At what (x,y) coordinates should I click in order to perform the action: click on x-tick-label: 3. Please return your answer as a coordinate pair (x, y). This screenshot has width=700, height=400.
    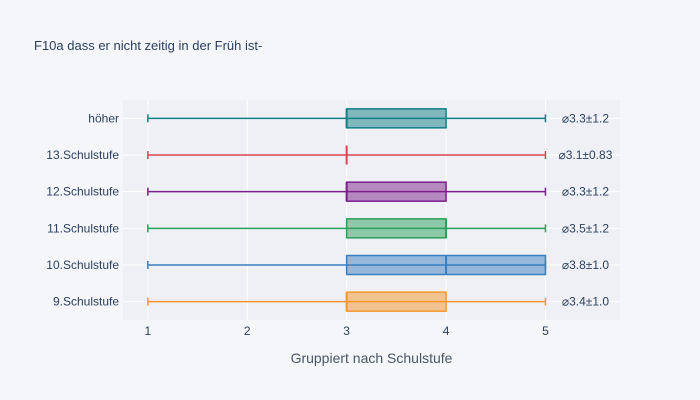
    Looking at the image, I should click on (346, 331).